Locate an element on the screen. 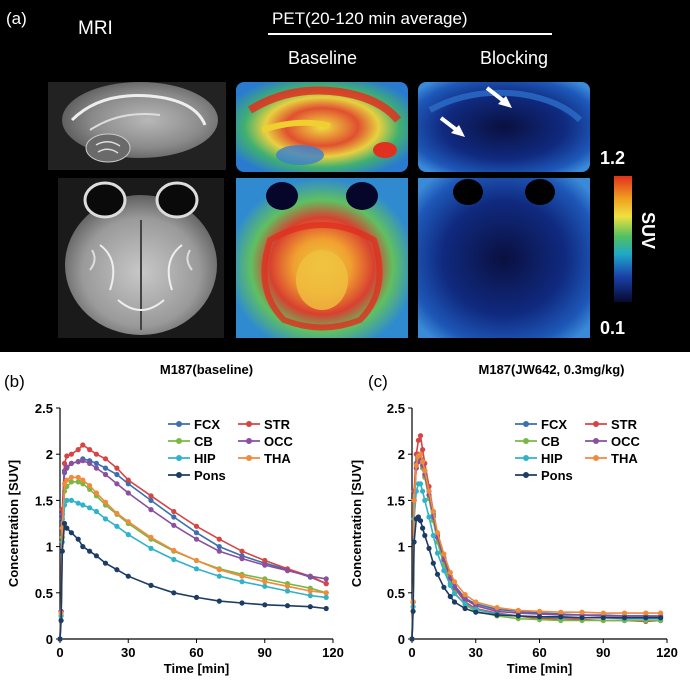 Image resolution: width=690 pixels, height=691 pixels. chart-b-series-line-occ is located at coordinates (193, 549).